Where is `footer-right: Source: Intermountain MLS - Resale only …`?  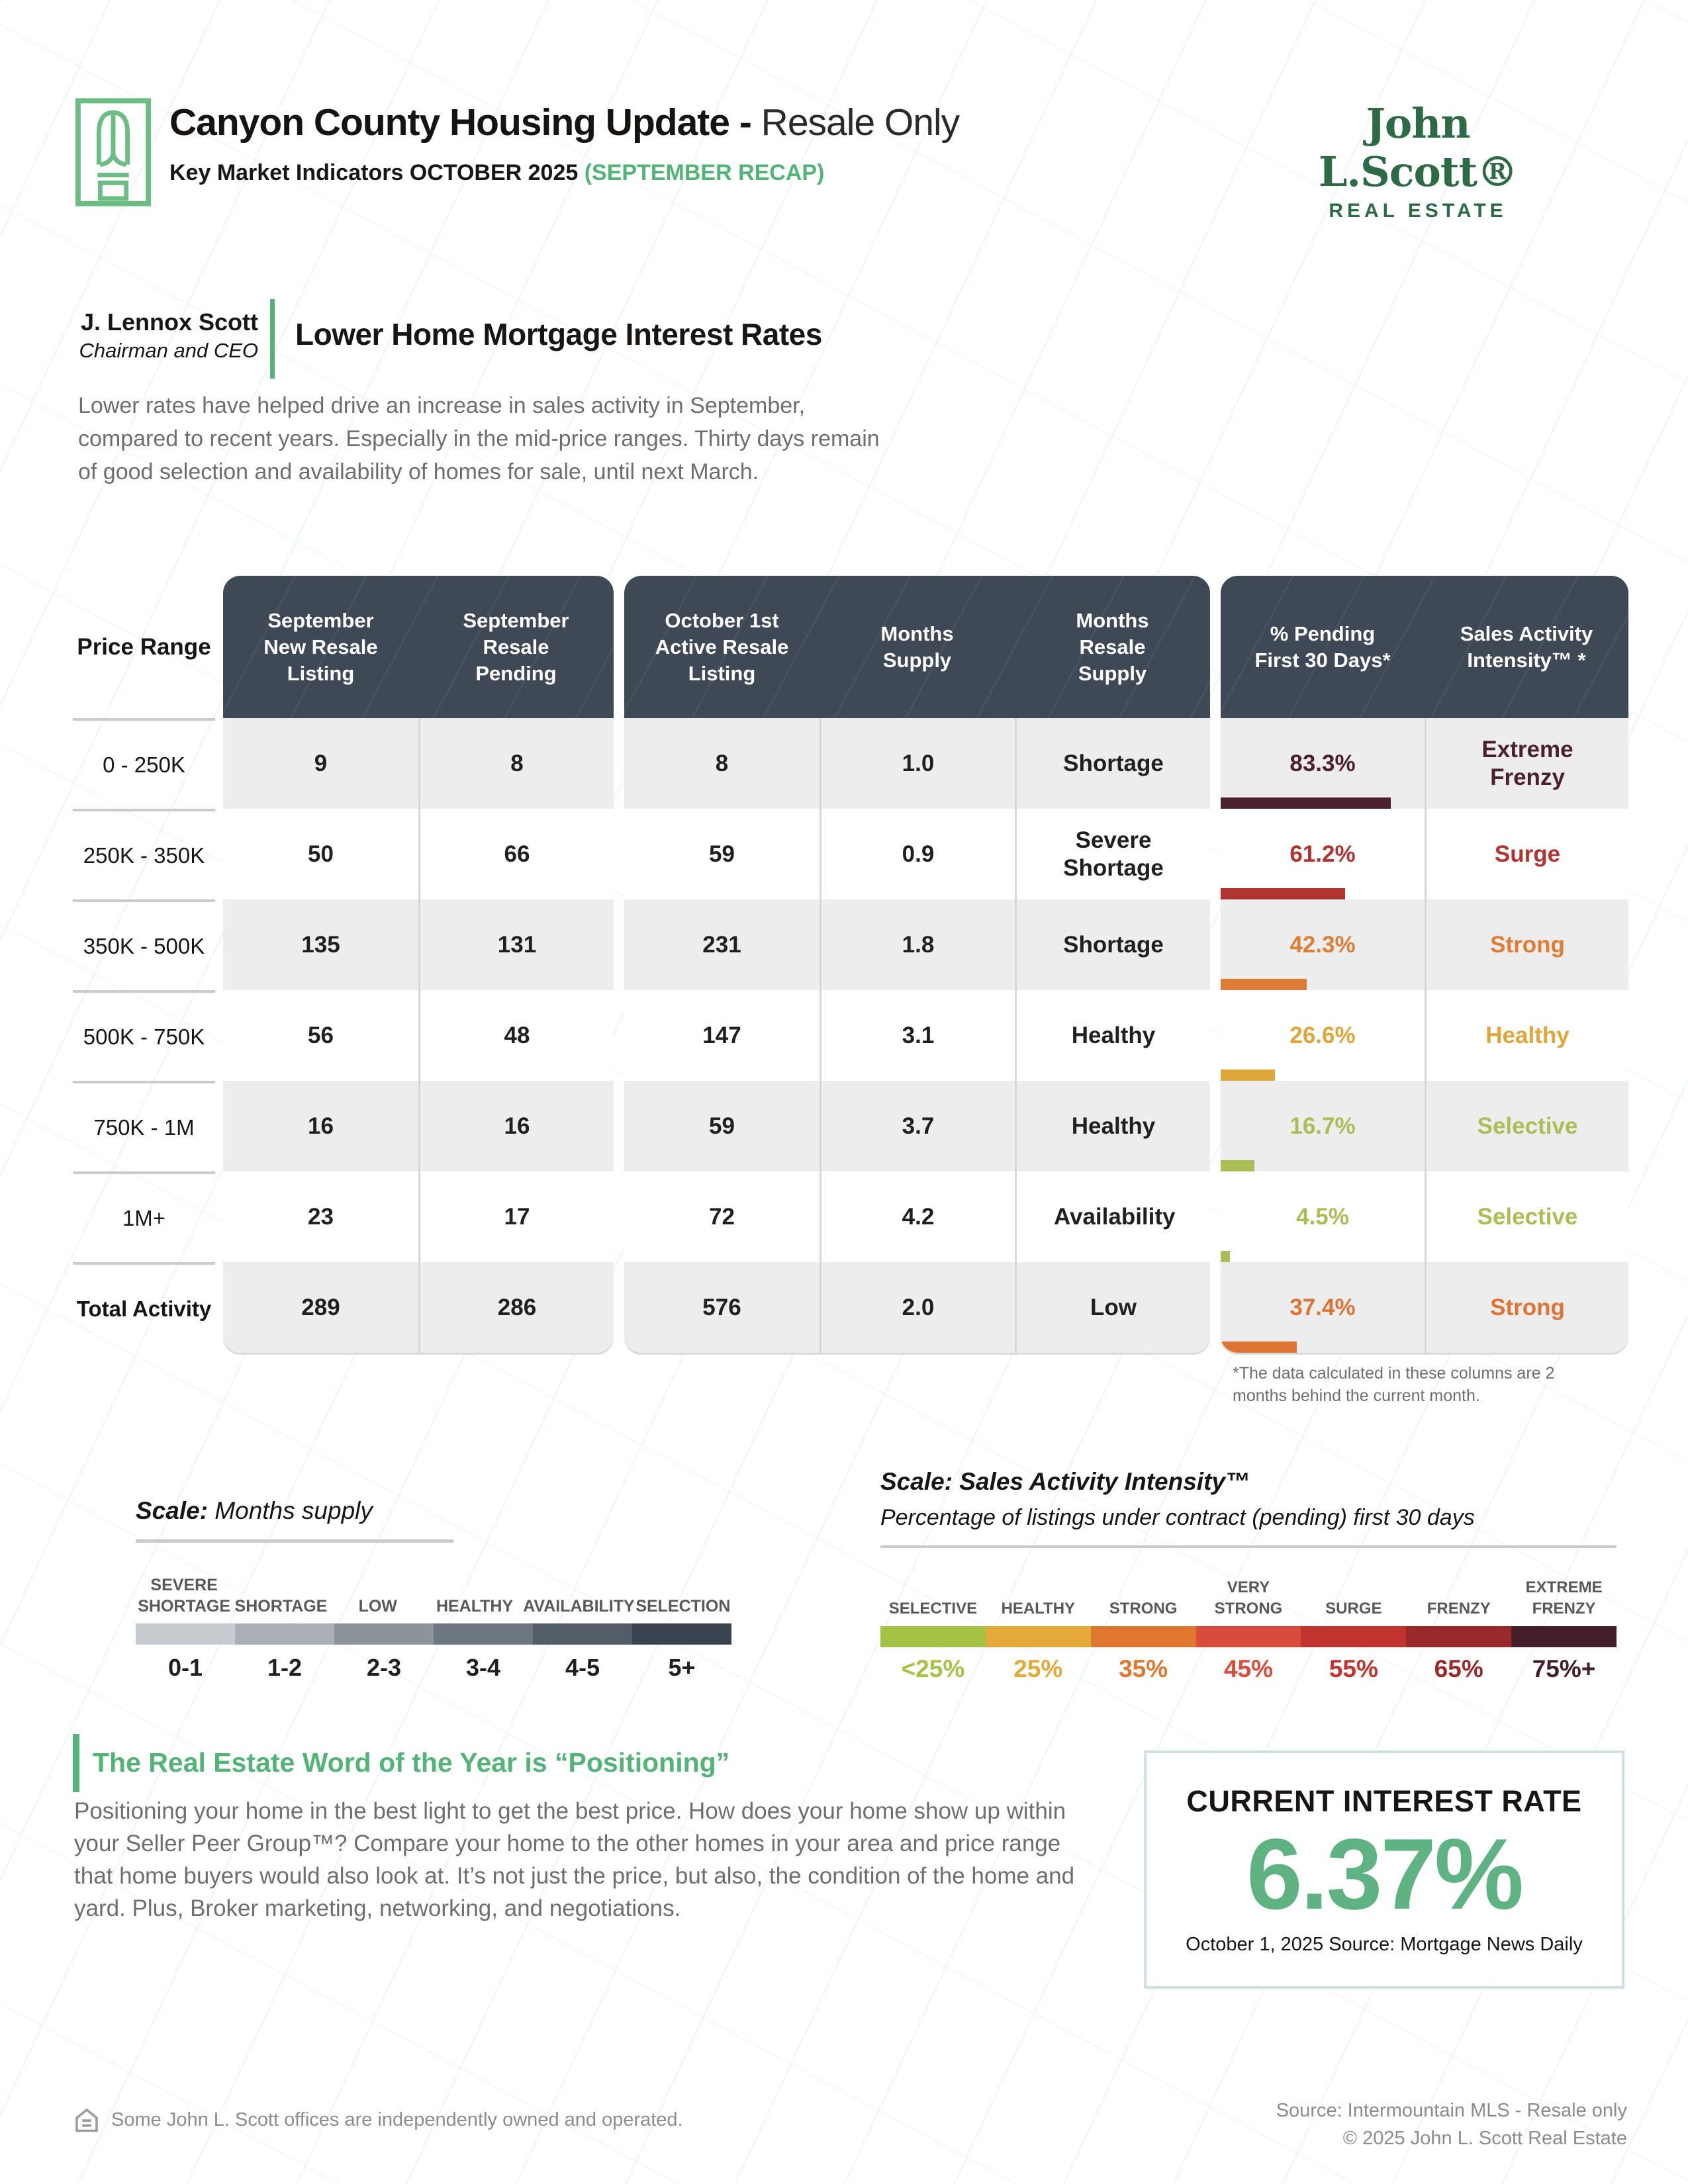 footer-right: Source: Intermountain MLS - Resale only … is located at coordinates (1451, 2124).